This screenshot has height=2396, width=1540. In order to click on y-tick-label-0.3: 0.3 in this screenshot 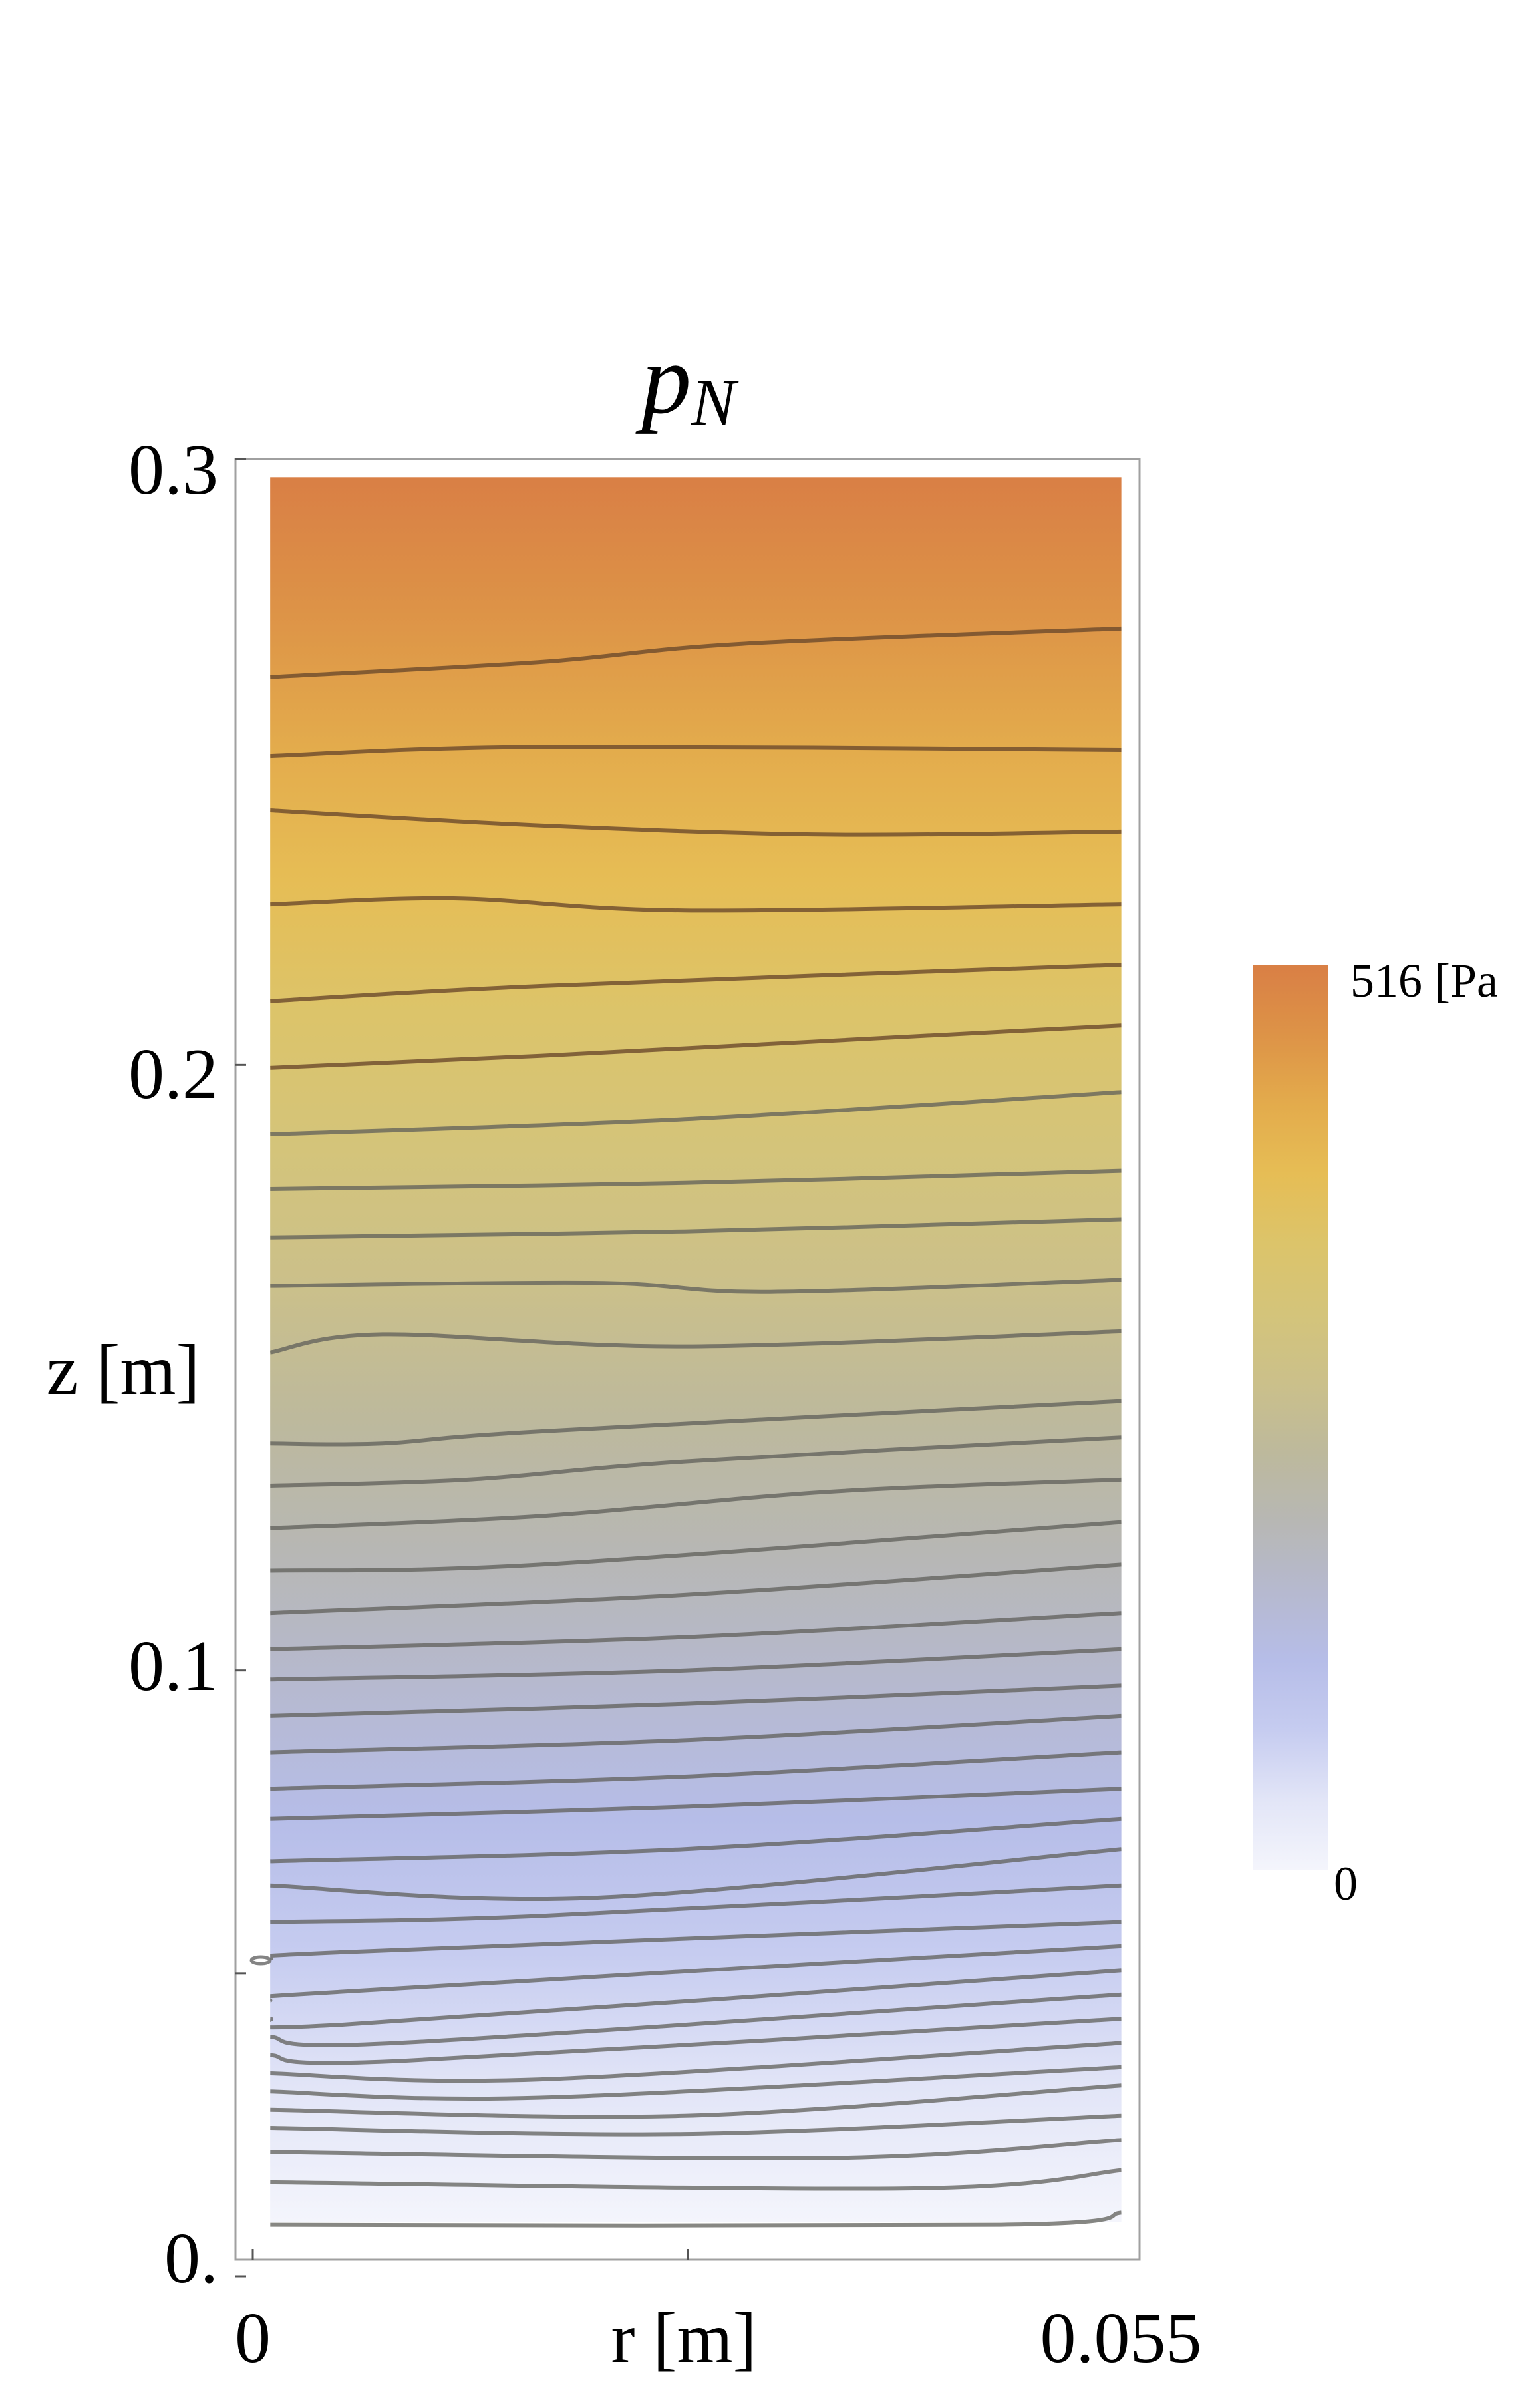, I will do `click(173, 470)`.